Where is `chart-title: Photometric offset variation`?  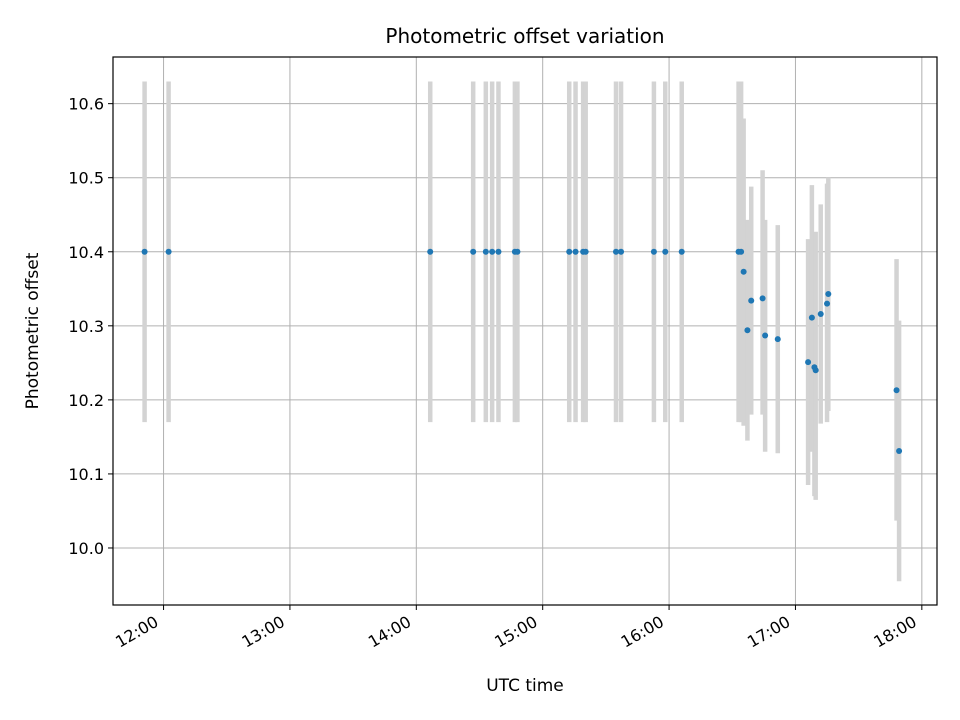
chart-title: Photometric offset variation is located at coordinates (524, 36).